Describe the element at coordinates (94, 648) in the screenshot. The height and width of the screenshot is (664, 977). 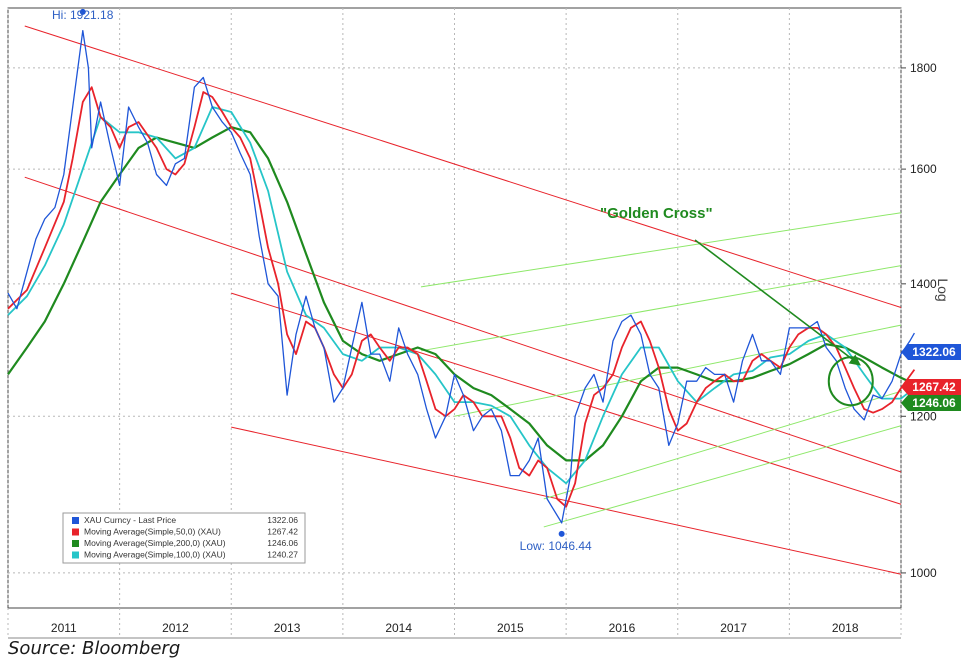
I see `source-note: Source: Bloomberg` at that location.